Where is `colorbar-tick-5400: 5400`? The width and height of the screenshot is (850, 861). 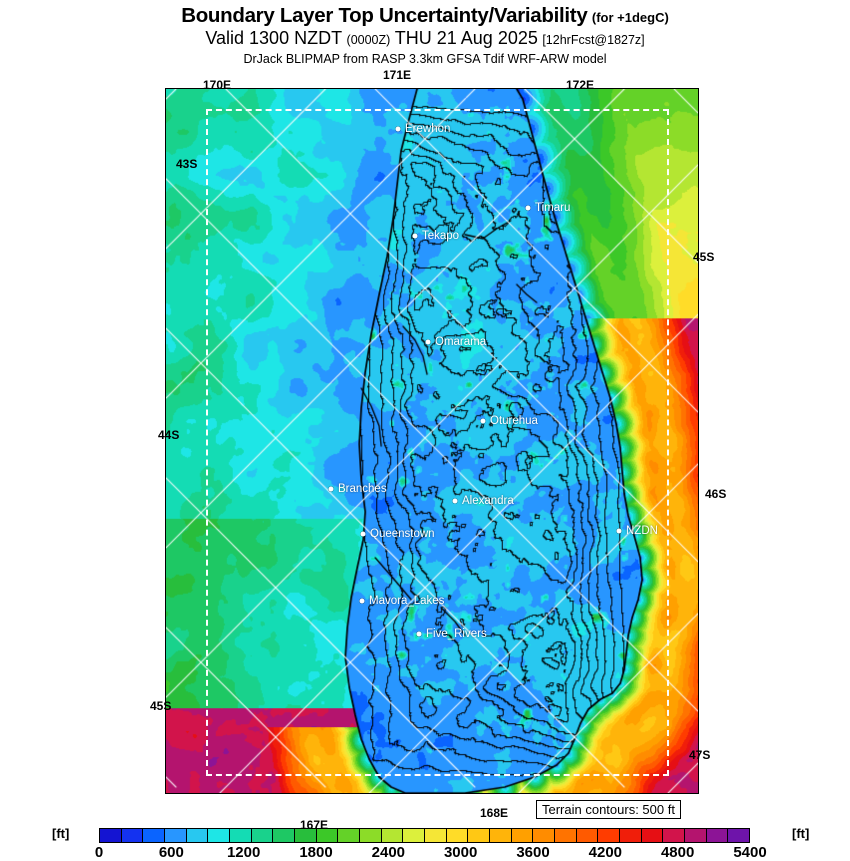 colorbar-tick-5400: 5400 is located at coordinates (750, 852).